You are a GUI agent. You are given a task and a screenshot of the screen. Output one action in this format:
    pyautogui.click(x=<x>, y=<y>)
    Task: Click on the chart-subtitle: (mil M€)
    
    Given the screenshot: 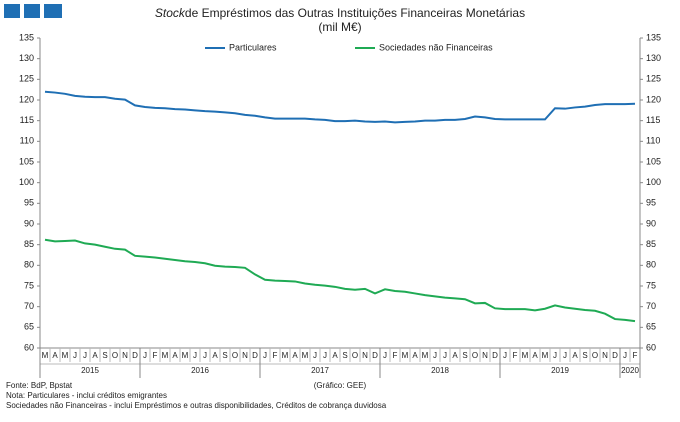 What is the action you would take?
    pyautogui.click(x=339, y=27)
    